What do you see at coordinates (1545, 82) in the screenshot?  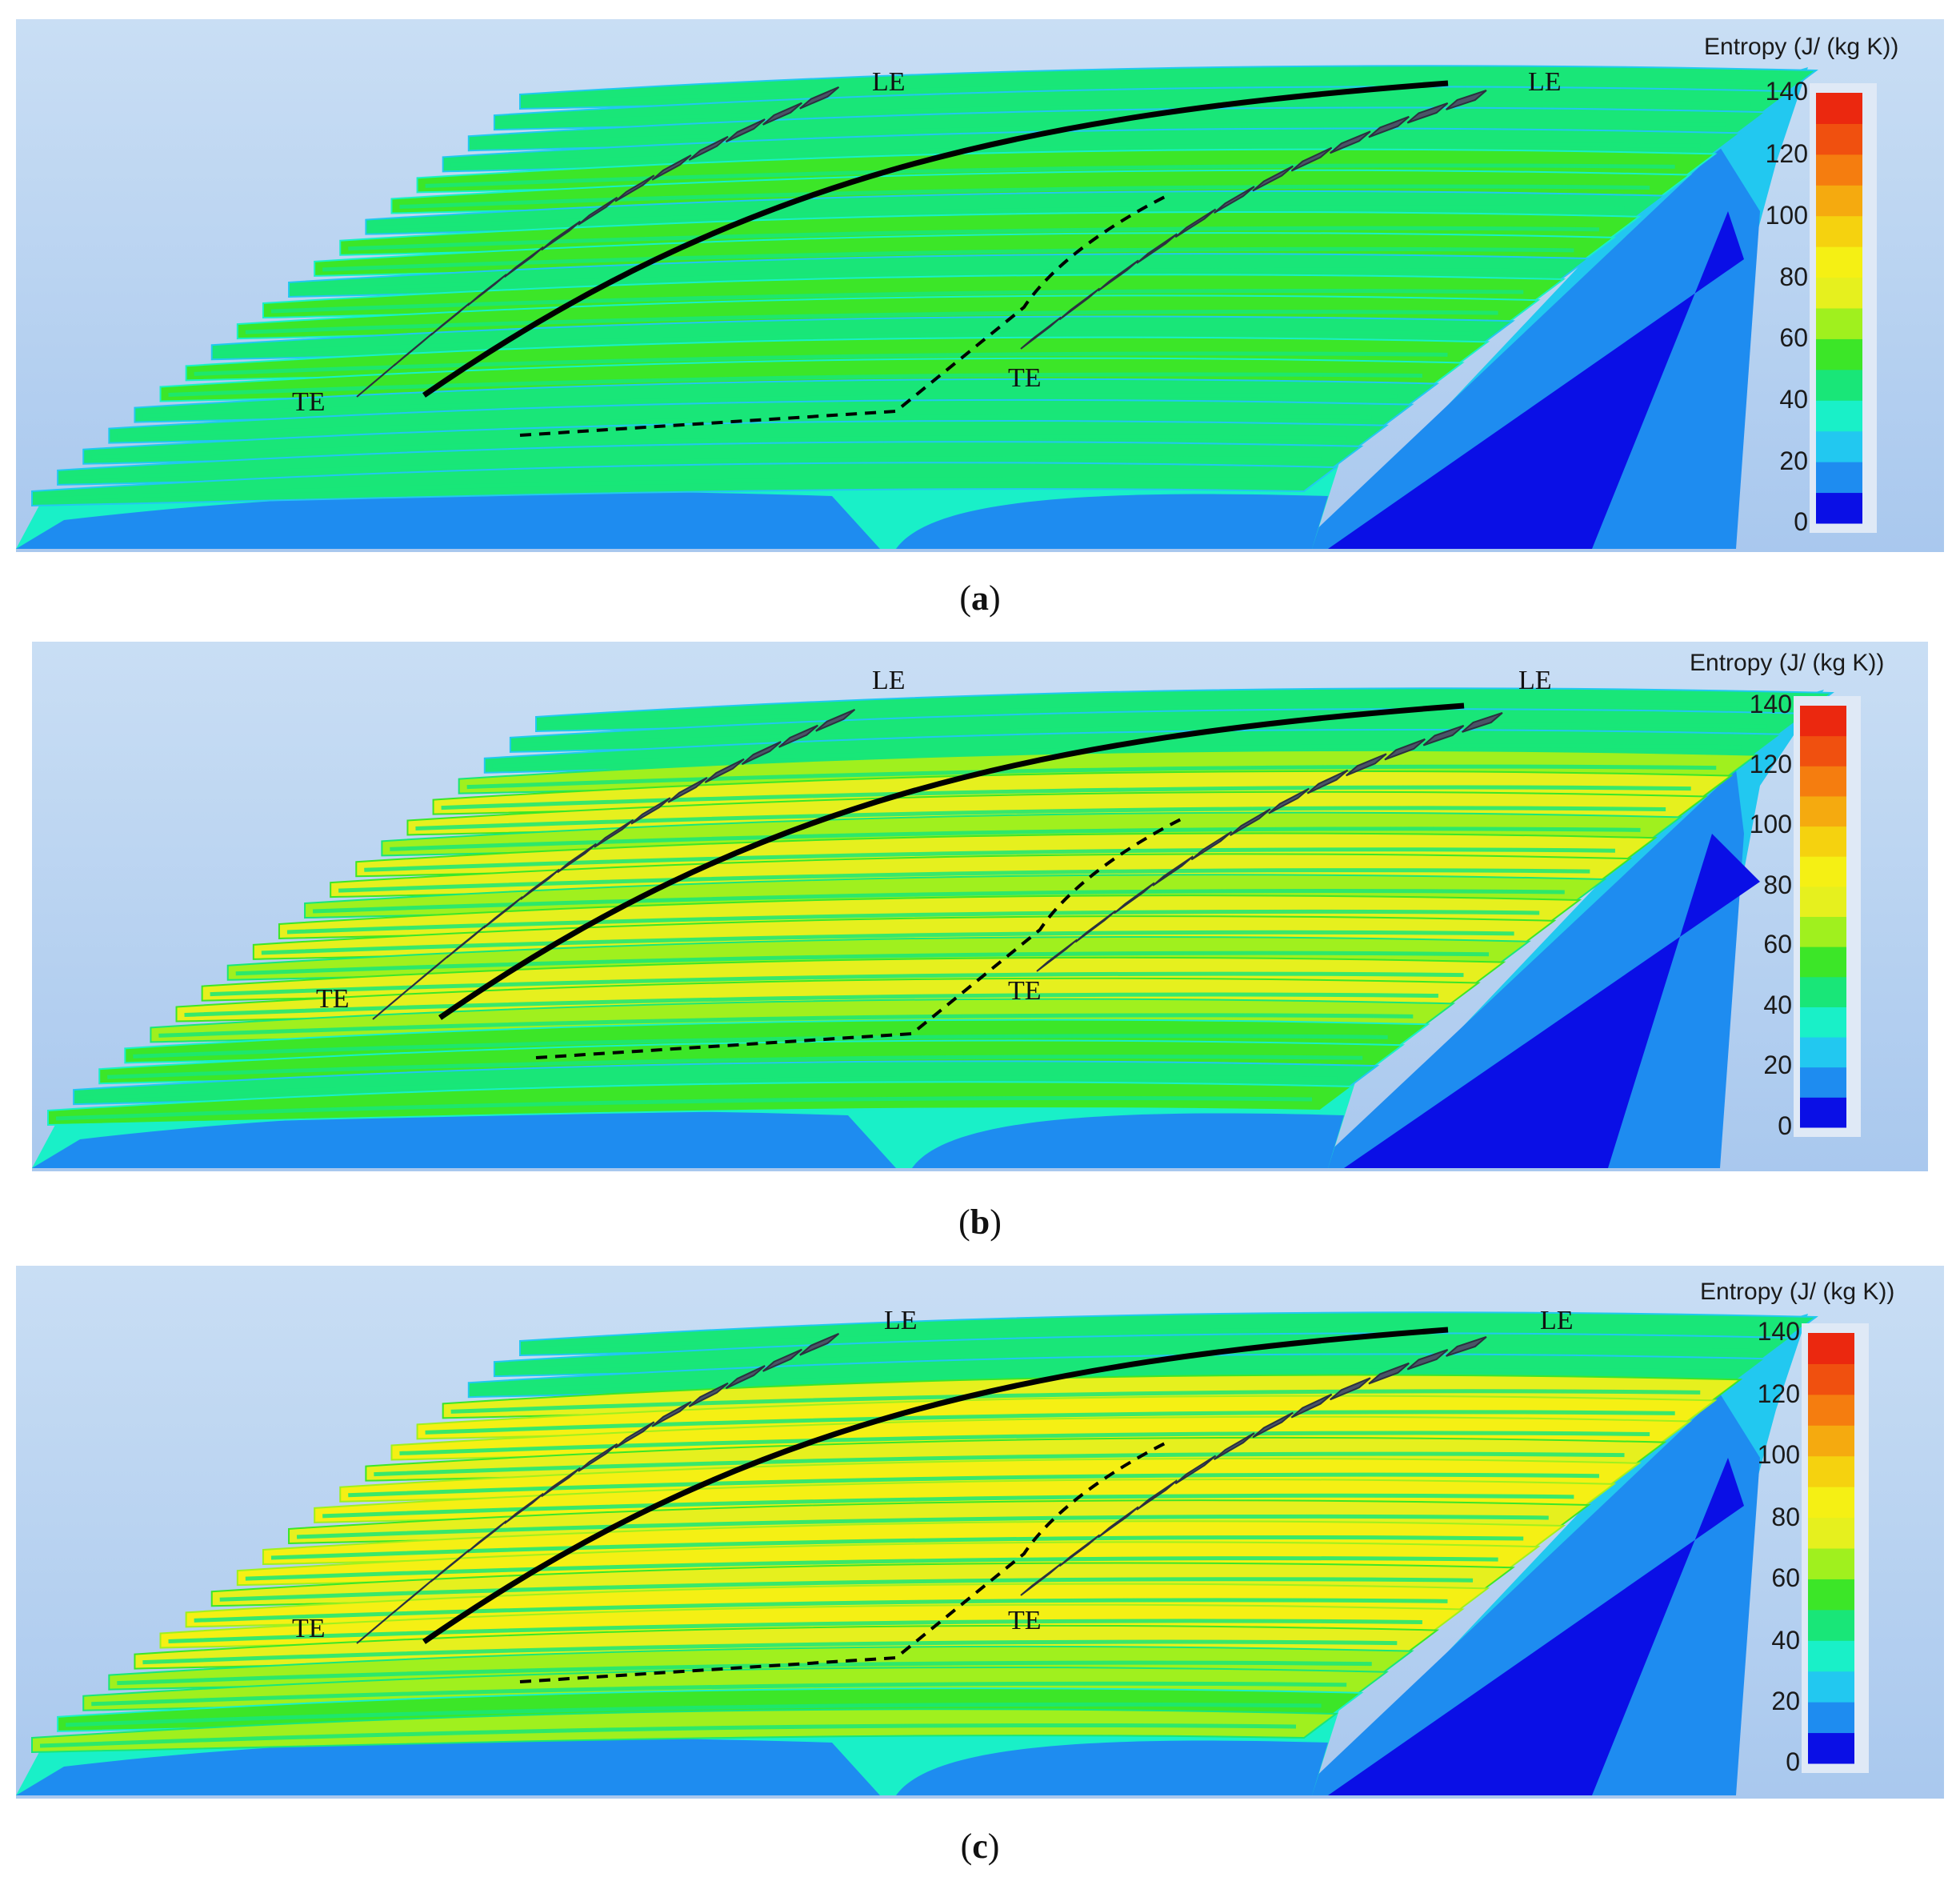 I see `leading-edge-label-right: LE` at bounding box center [1545, 82].